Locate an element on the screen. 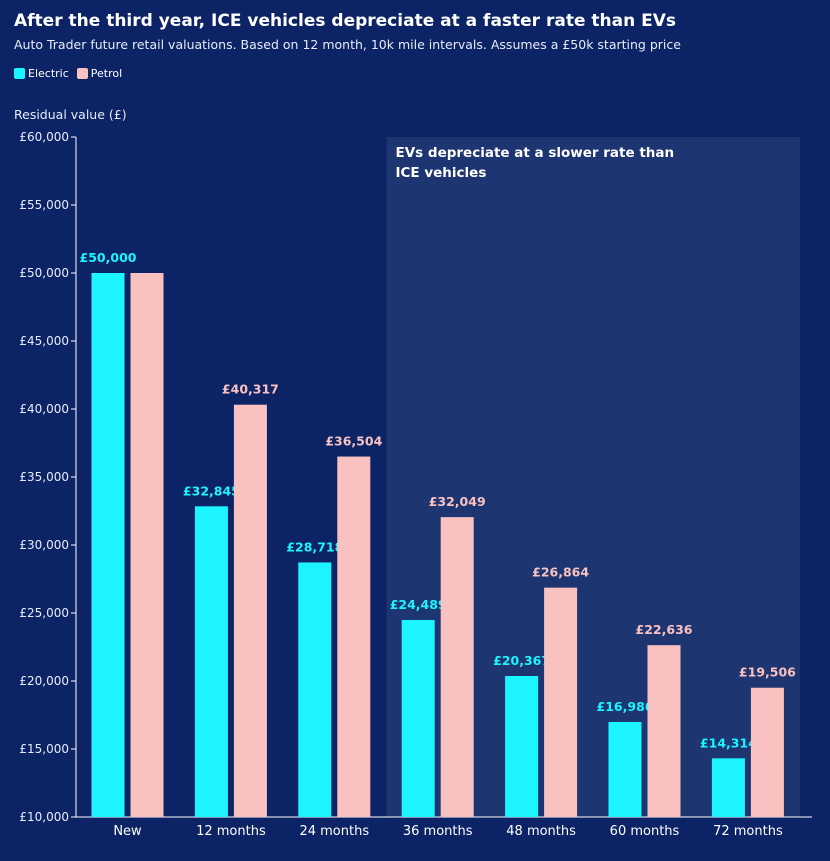 This screenshot has width=830, height=861. x-tick-label: 72 months is located at coordinates (748, 831).